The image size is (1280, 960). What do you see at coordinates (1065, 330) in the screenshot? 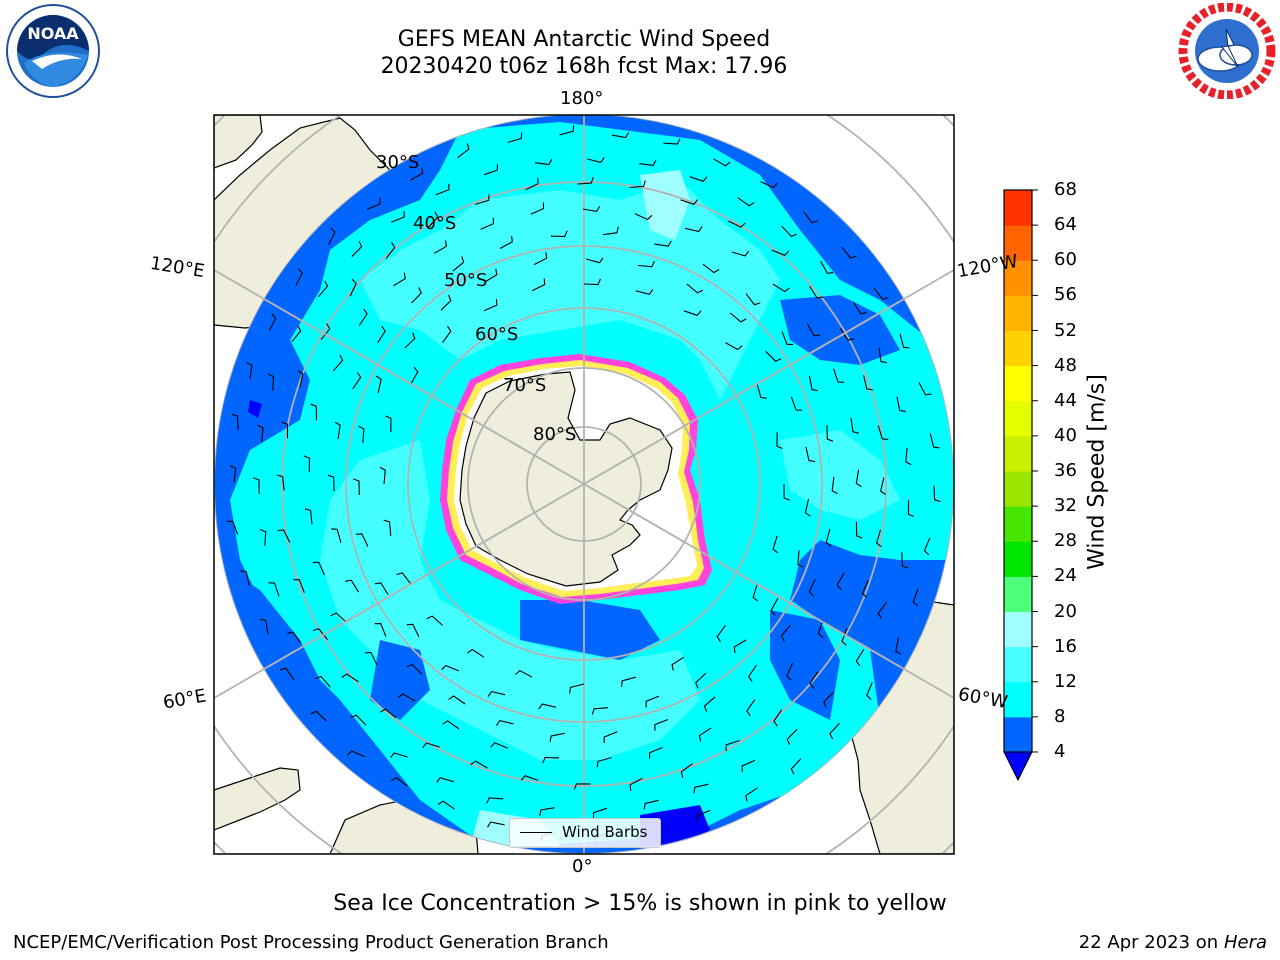
I see `colorbar-tick-label: 52` at bounding box center [1065, 330].